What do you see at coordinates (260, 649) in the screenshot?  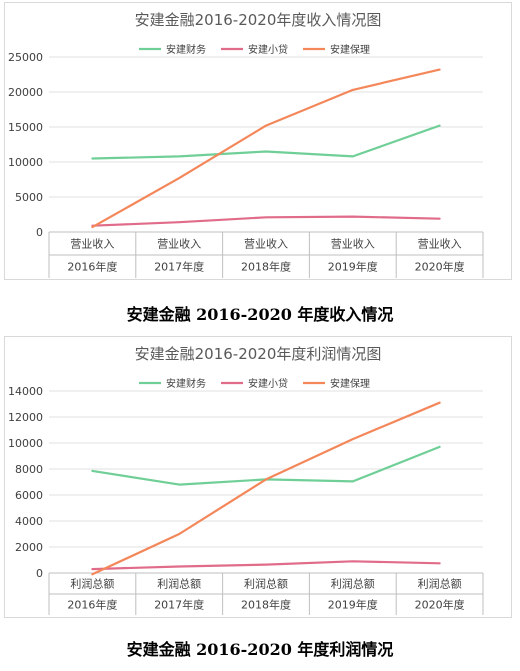 I see `profit-chart-caption: 安建金融 2016-2020 年度利润情况` at bounding box center [260, 649].